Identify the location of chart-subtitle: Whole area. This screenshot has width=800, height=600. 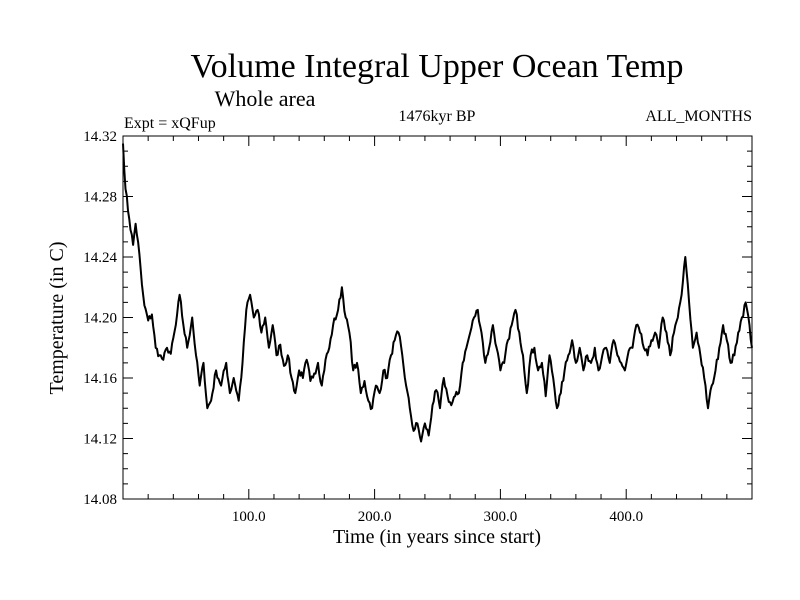
(265, 98).